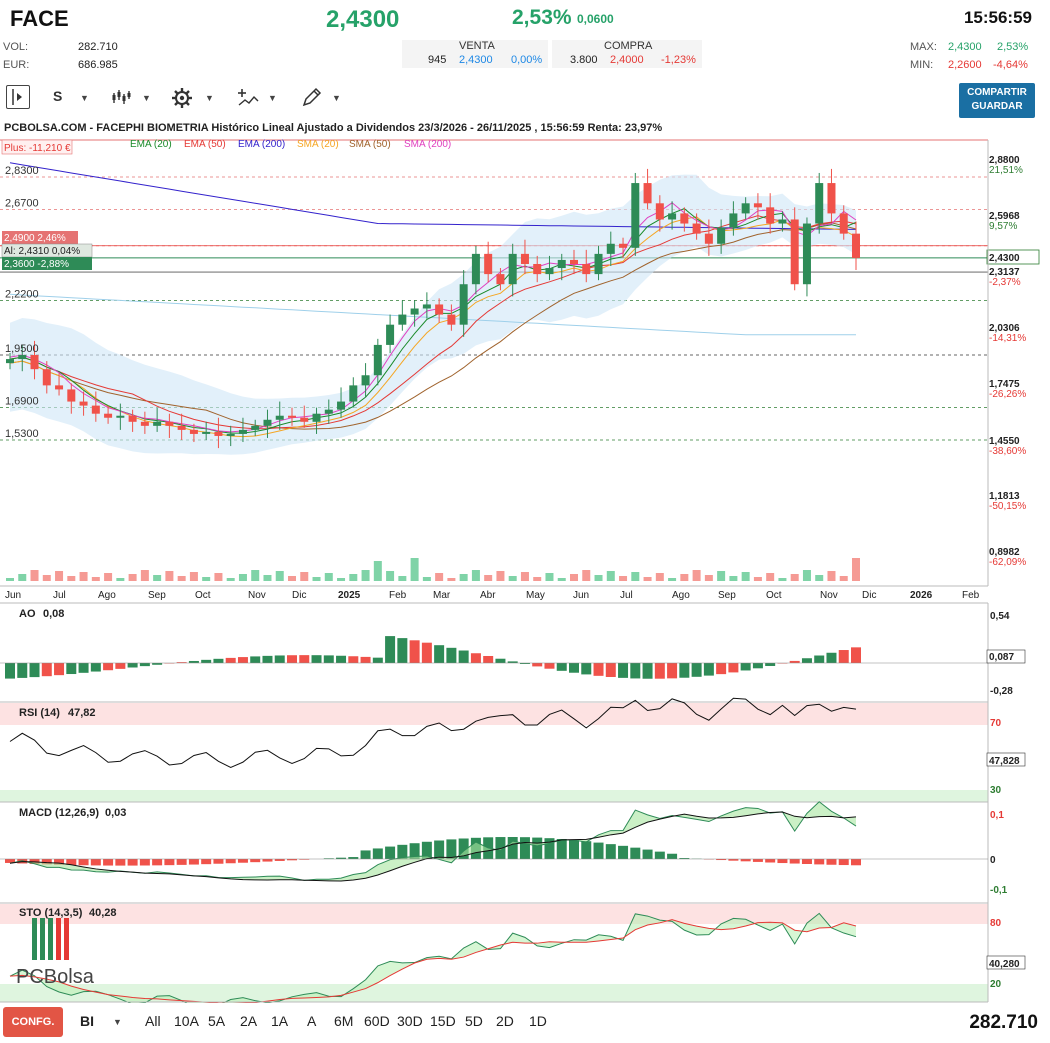 This screenshot has height=1043, width=1050. Describe the element at coordinates (58, 96) in the screenshot. I see `symbol-mode-button: S` at that location.